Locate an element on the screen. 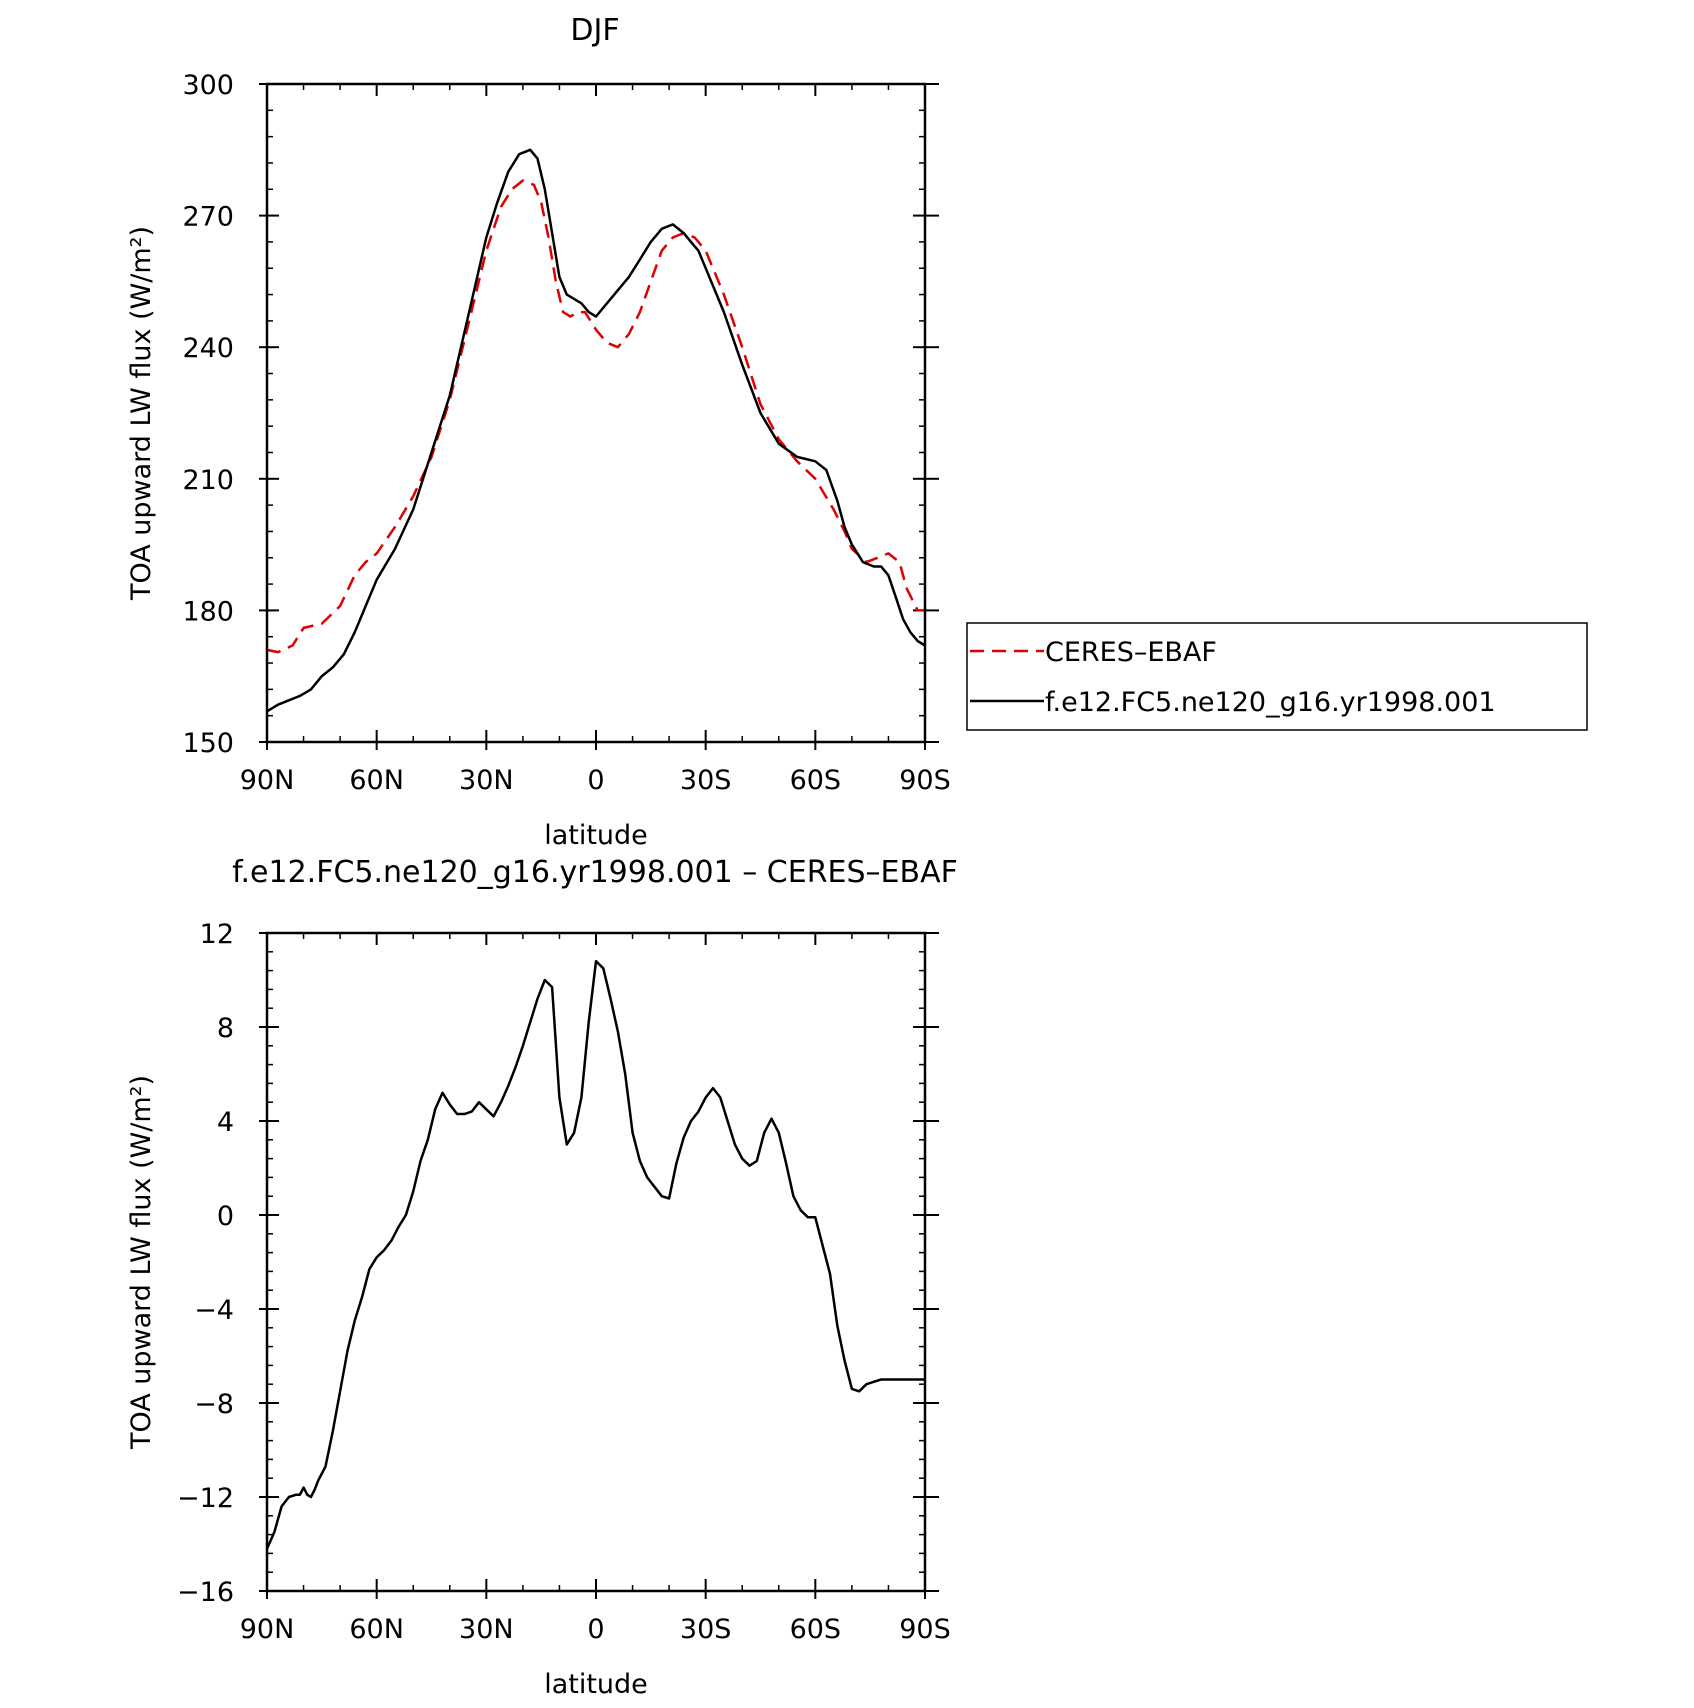 This screenshot has height=1708, width=1694. legend-label-model: f.e12.FC5.ne120_g16.yr1998.001 is located at coordinates (1270, 702).